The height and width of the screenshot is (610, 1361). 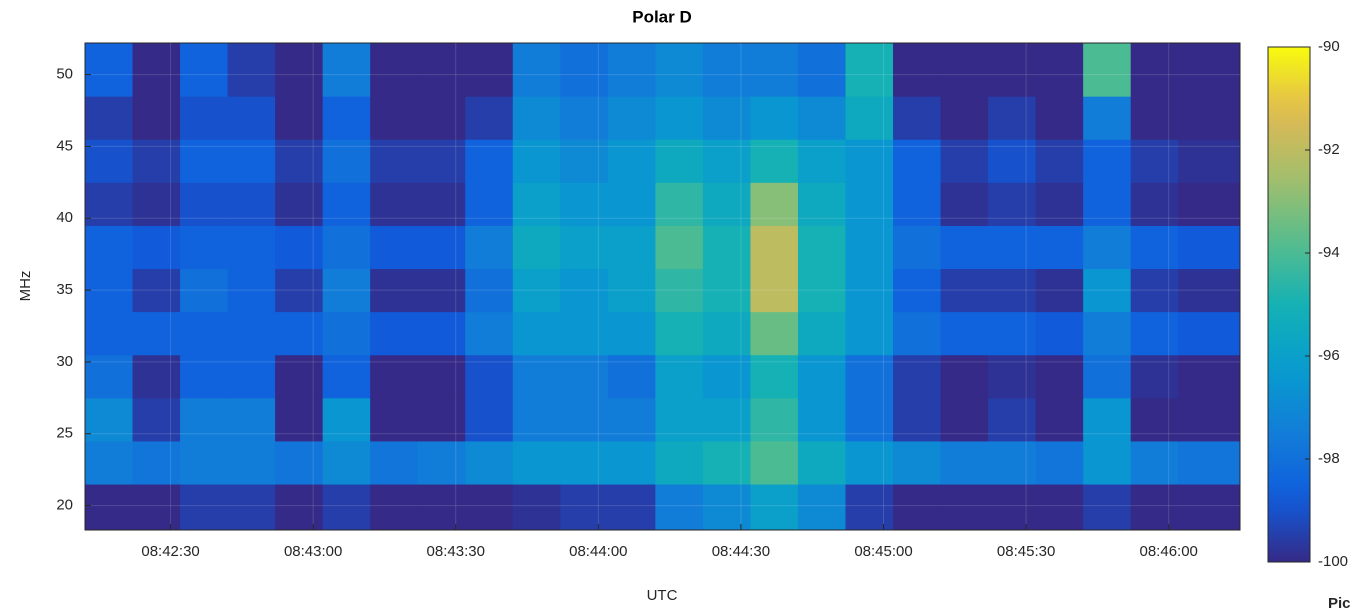 I want to click on colorbar-tick-label: -94, so click(x=1329, y=252).